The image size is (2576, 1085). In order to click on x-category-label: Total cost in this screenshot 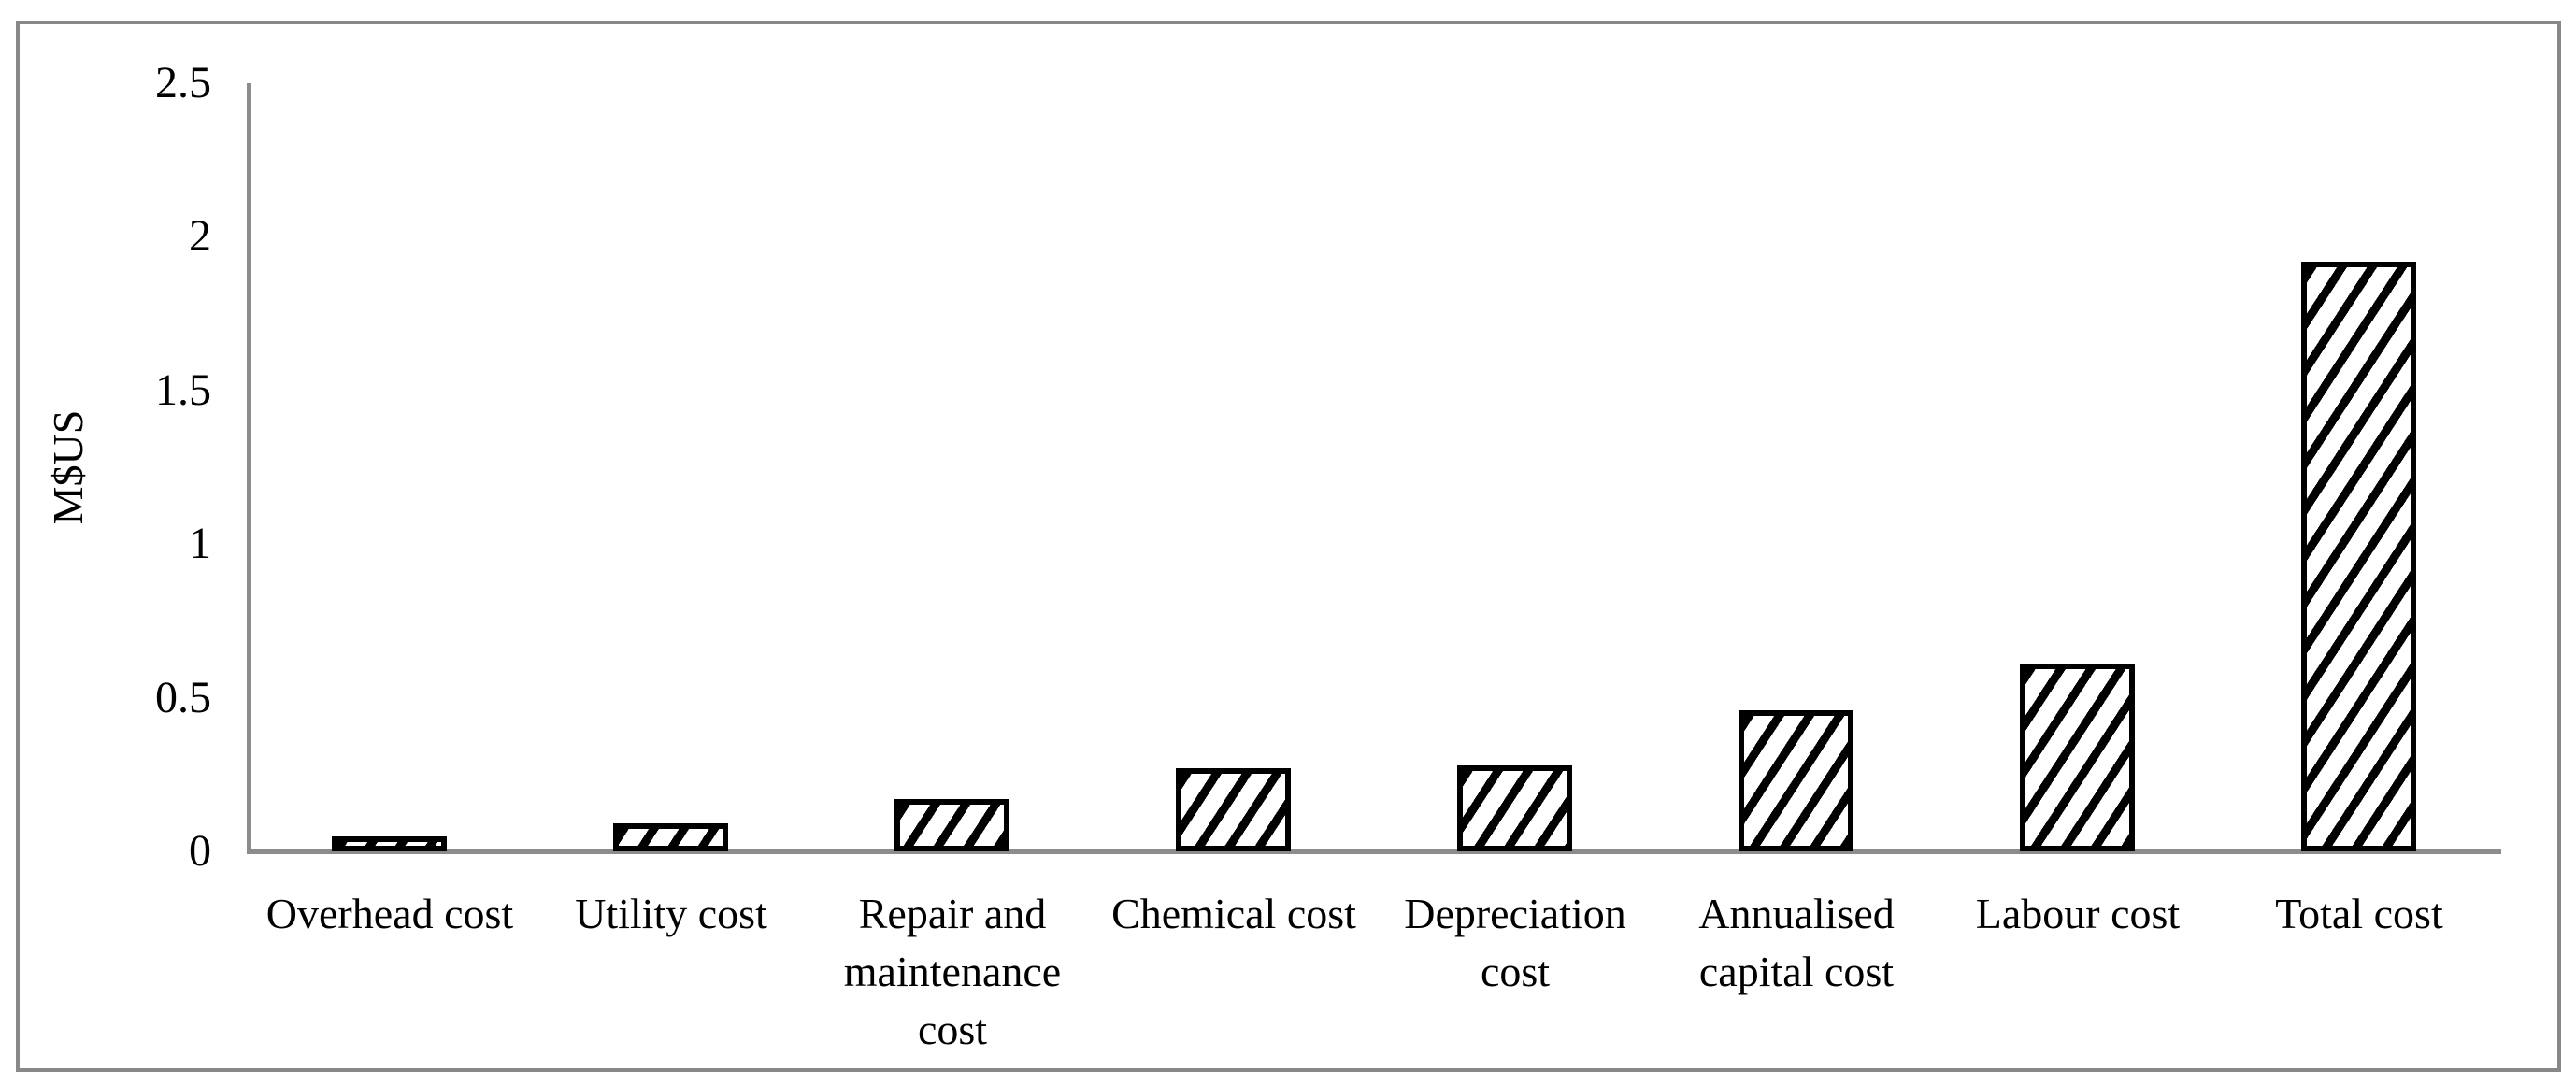, I will do `click(2359, 914)`.